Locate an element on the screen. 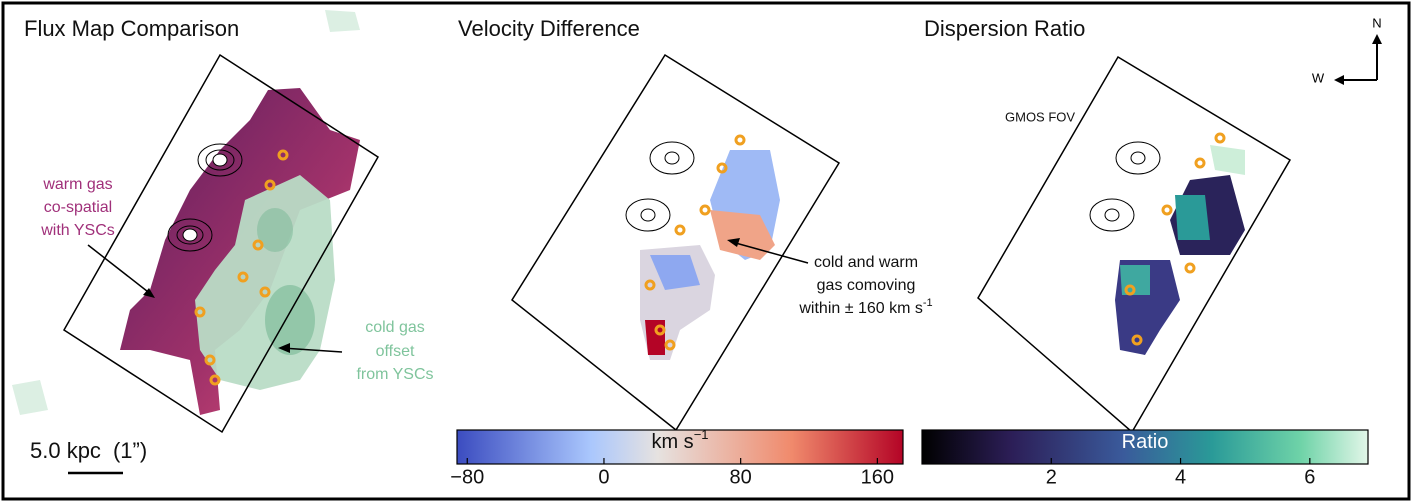 The width and height of the screenshot is (1412, 502). tick-label: 6 is located at coordinates (1309, 477).